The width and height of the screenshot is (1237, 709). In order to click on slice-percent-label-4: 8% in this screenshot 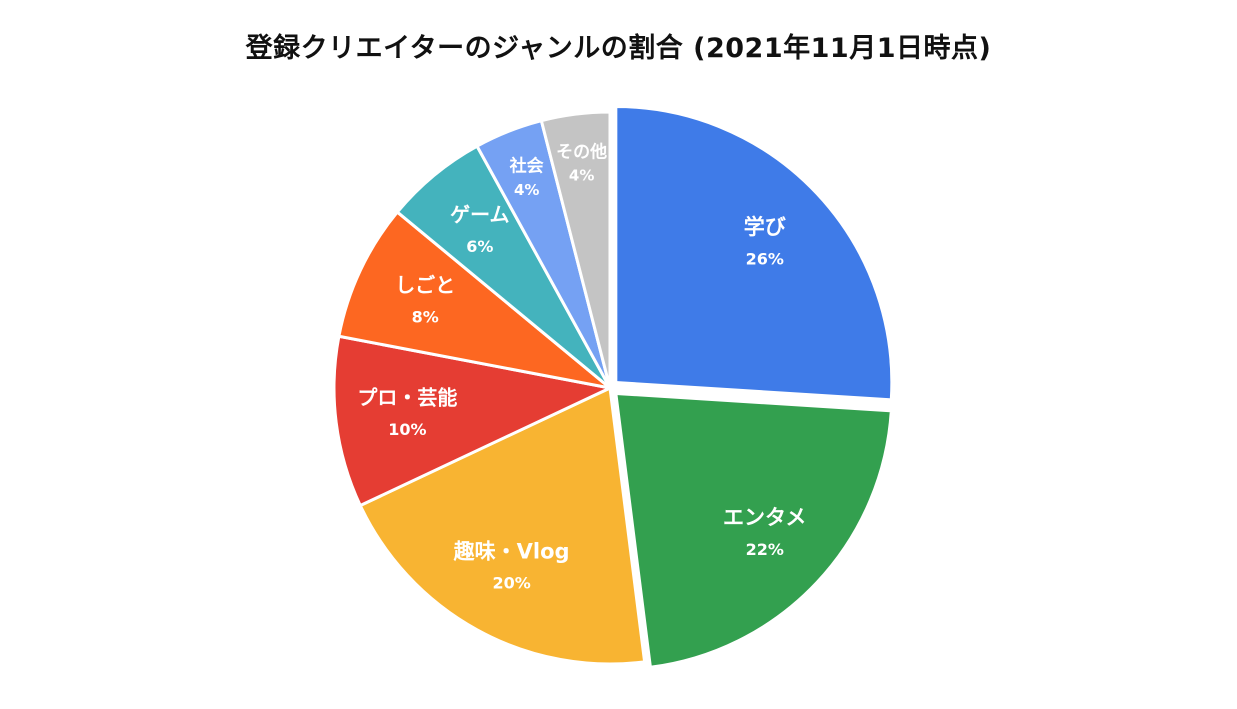, I will do `click(425, 317)`.